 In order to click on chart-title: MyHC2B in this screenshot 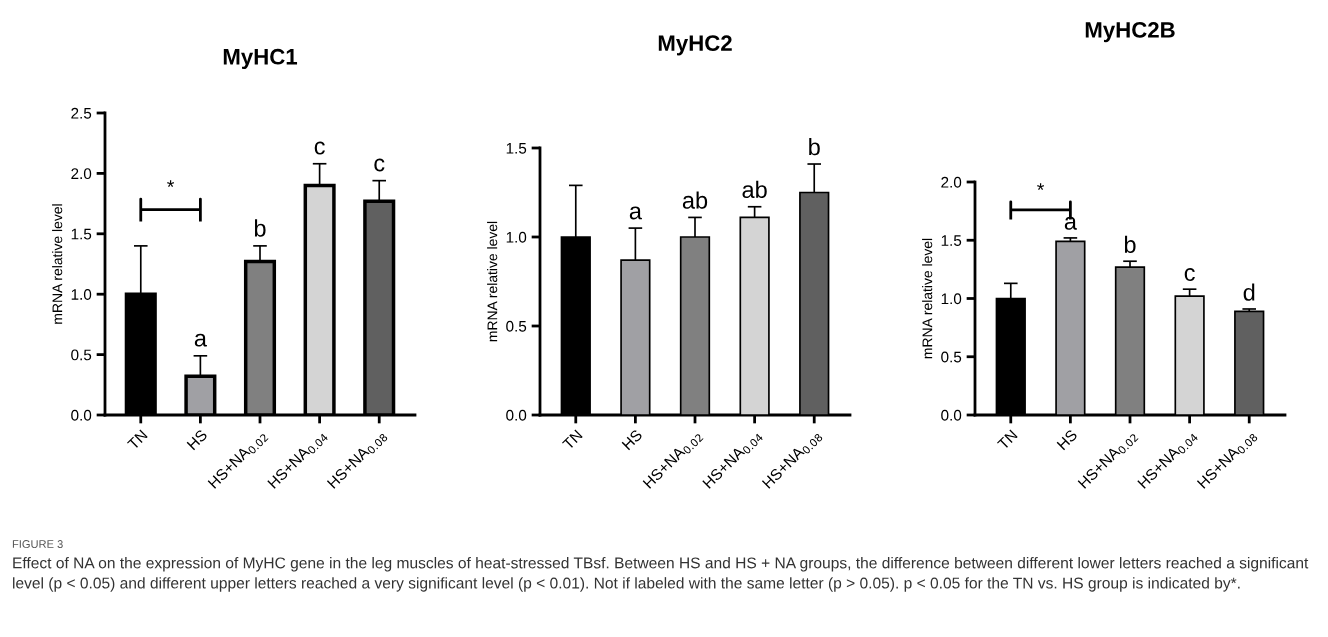, I will do `click(1130, 32)`.